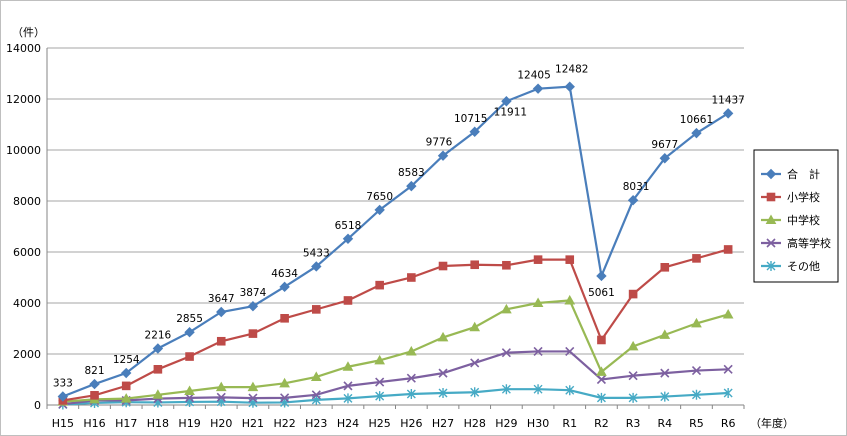  What do you see at coordinates (664, 423) in the screenshot?
I see `x-tick-label: R4` at bounding box center [664, 423].